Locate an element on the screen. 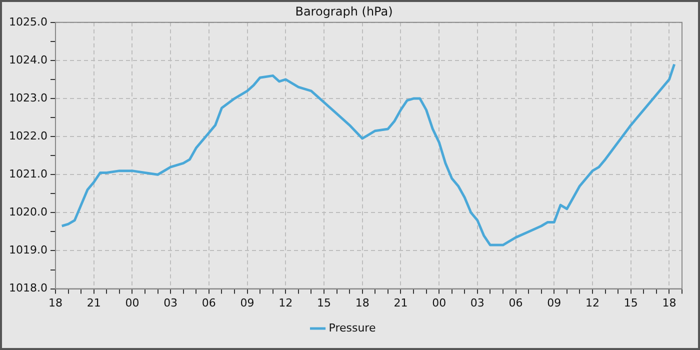 The image size is (700, 350). y-tick-label: 1021.0 is located at coordinates (28, 173).